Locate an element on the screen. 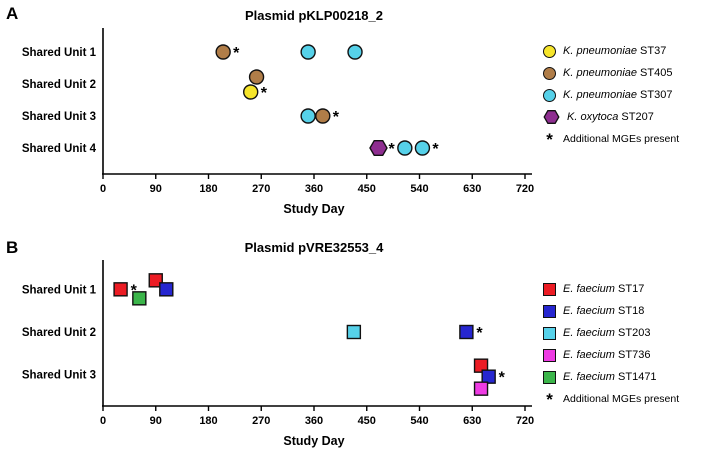 The height and width of the screenshot is (461, 710). legend-item: K. pneumoniae ST405 is located at coordinates (625, 73).